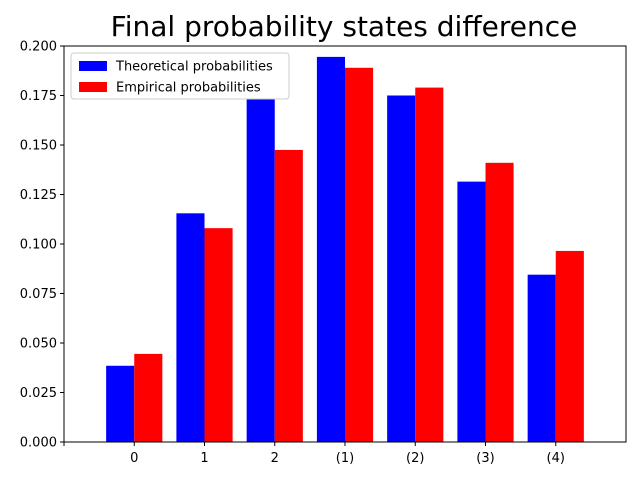 This screenshot has width=640, height=484. Describe the element at coordinates (194, 67) in the screenshot. I see `legend-label: Theoretical probabilities` at that location.